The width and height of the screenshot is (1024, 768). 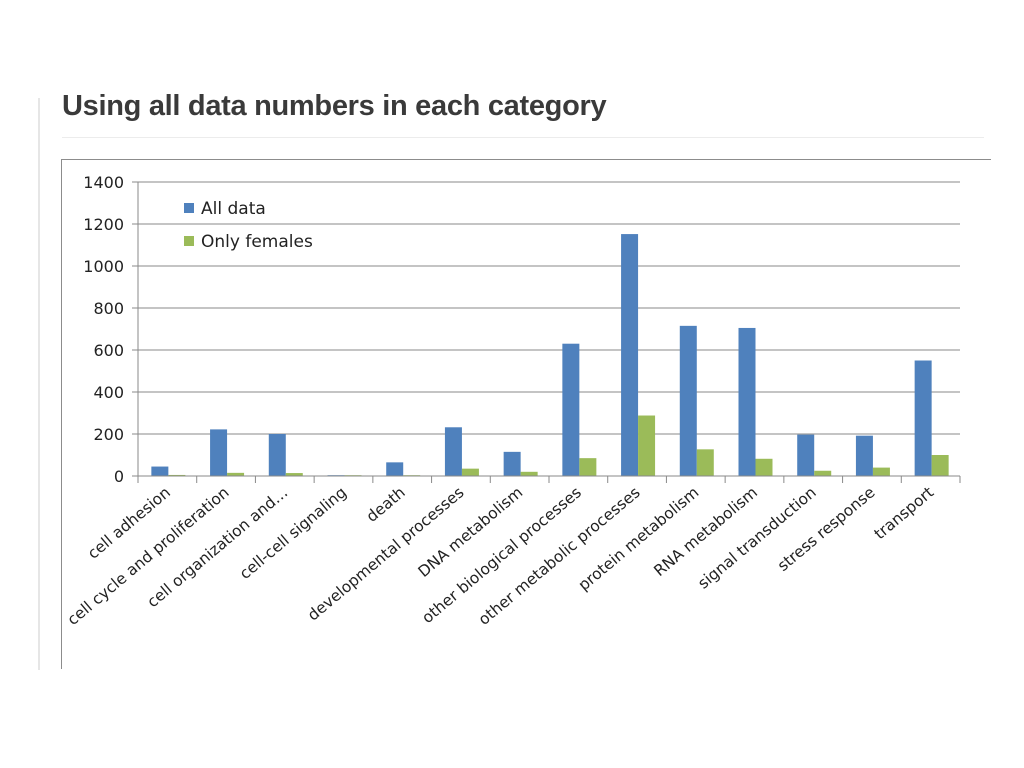 What do you see at coordinates (257, 242) in the screenshot?
I see `legend-label: Only females` at bounding box center [257, 242].